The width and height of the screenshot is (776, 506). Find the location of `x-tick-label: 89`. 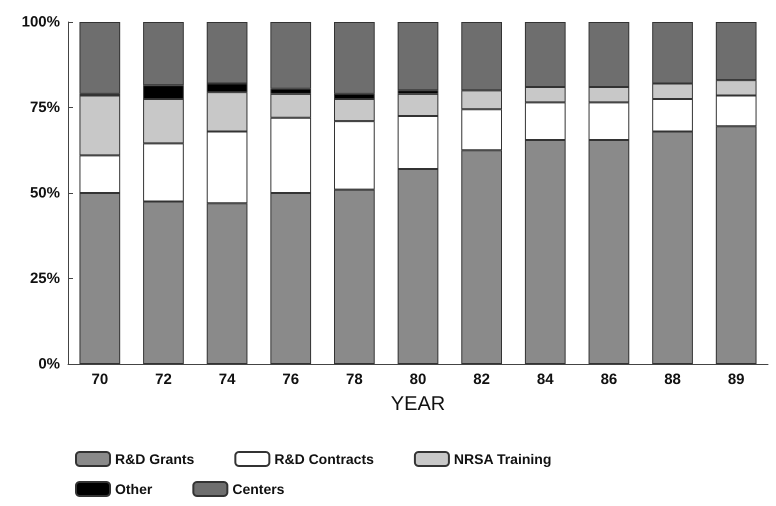

x-tick-label: 89 is located at coordinates (736, 379).